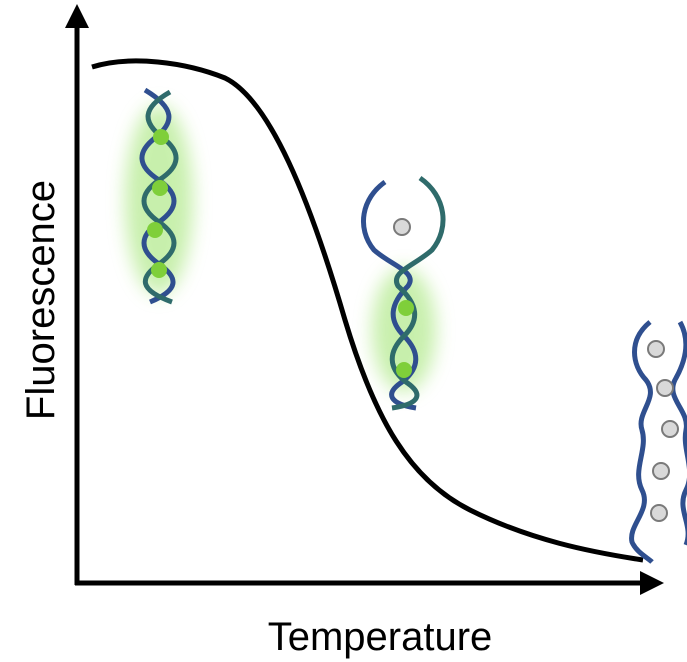 This screenshot has width=687, height=662. Describe the element at coordinates (41, 300) in the screenshot. I see `y-axis-label: Fluorescence` at that location.